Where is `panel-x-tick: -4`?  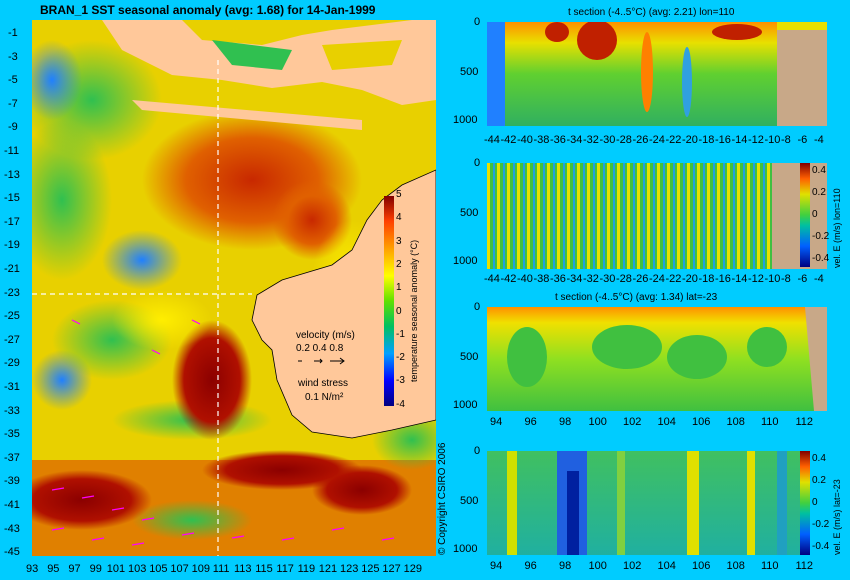 panel-x-tick: -4 is located at coordinates (819, 140).